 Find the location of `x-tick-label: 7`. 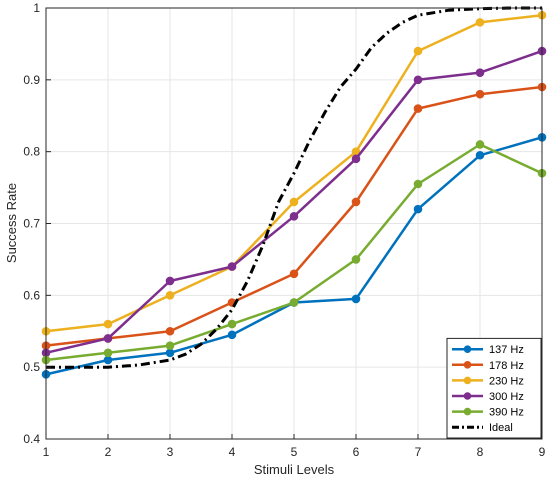

x-tick-label: 7 is located at coordinates (418, 452).